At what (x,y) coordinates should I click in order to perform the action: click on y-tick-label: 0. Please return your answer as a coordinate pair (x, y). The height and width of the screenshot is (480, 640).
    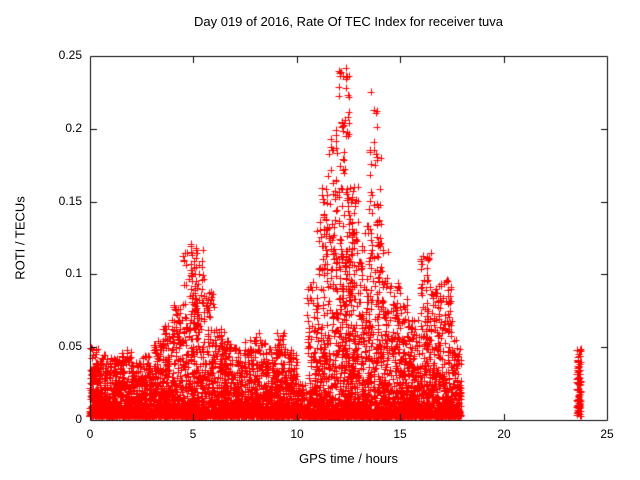
    Looking at the image, I should click on (78, 419).